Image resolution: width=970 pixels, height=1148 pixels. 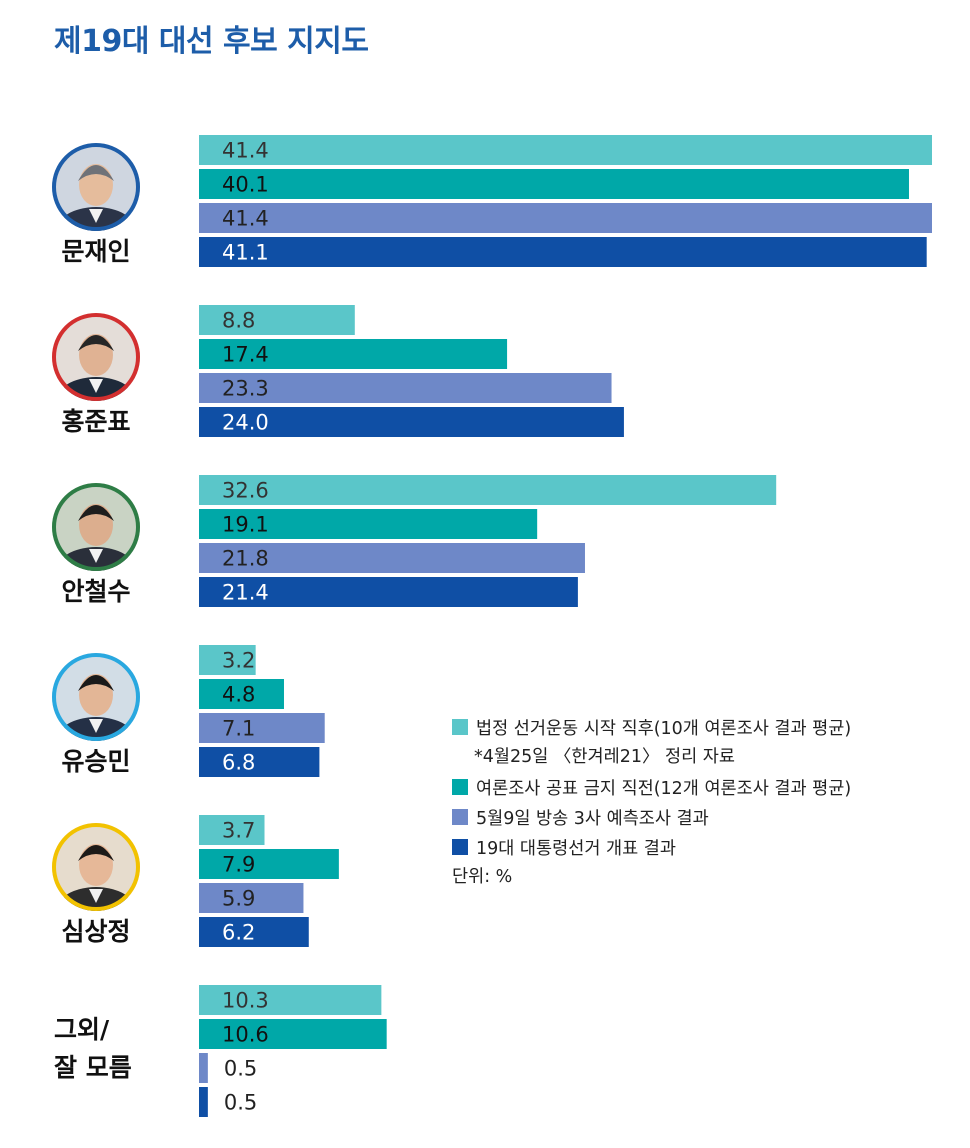 I want to click on legend-item-series-4: 19대 대통령선거 개표 결과, so click(x=651, y=847).